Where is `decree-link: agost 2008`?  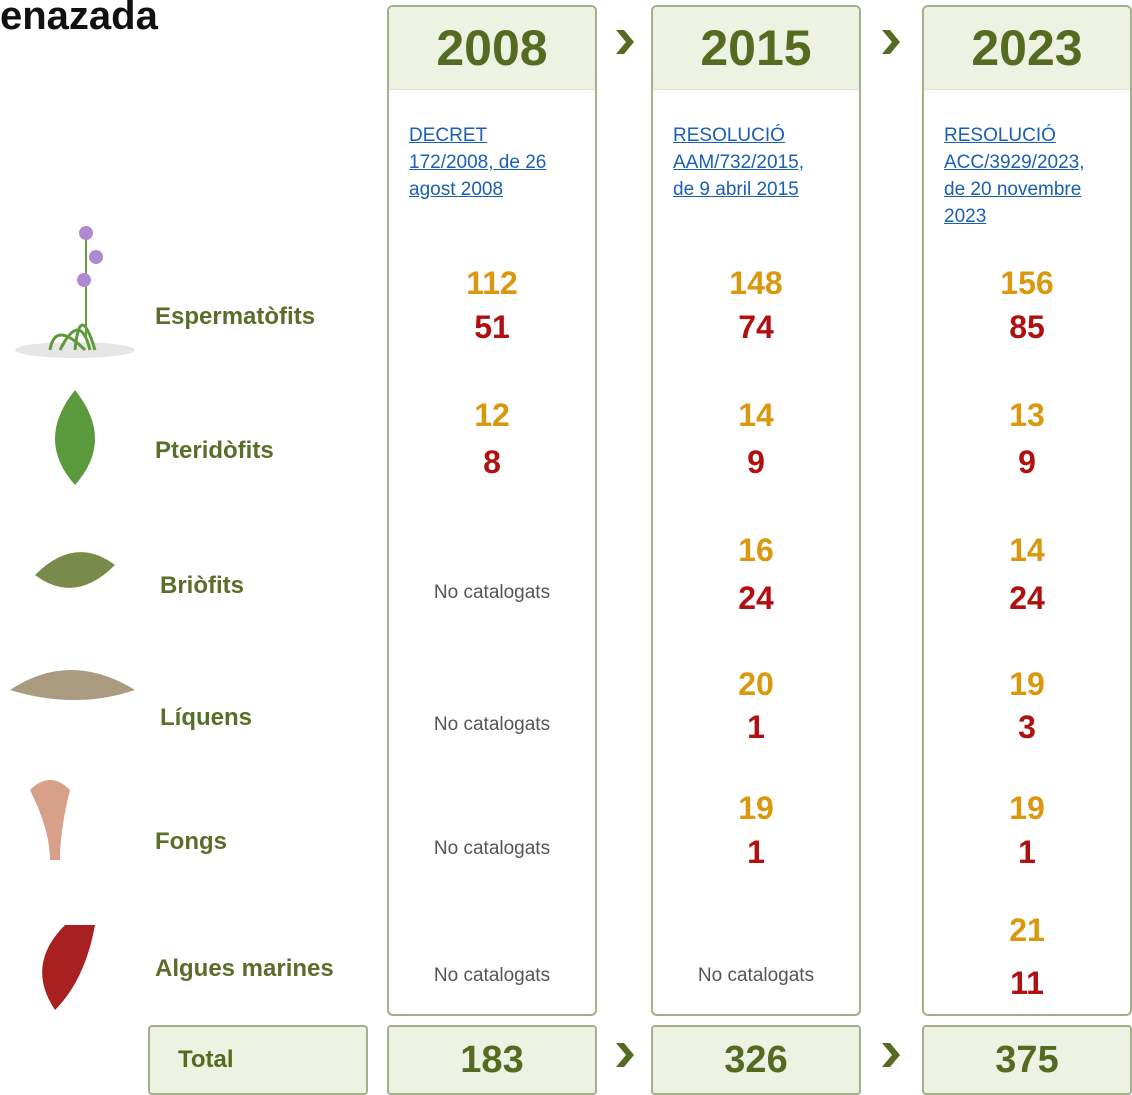 decree-link: agost 2008 is located at coordinates (456, 189).